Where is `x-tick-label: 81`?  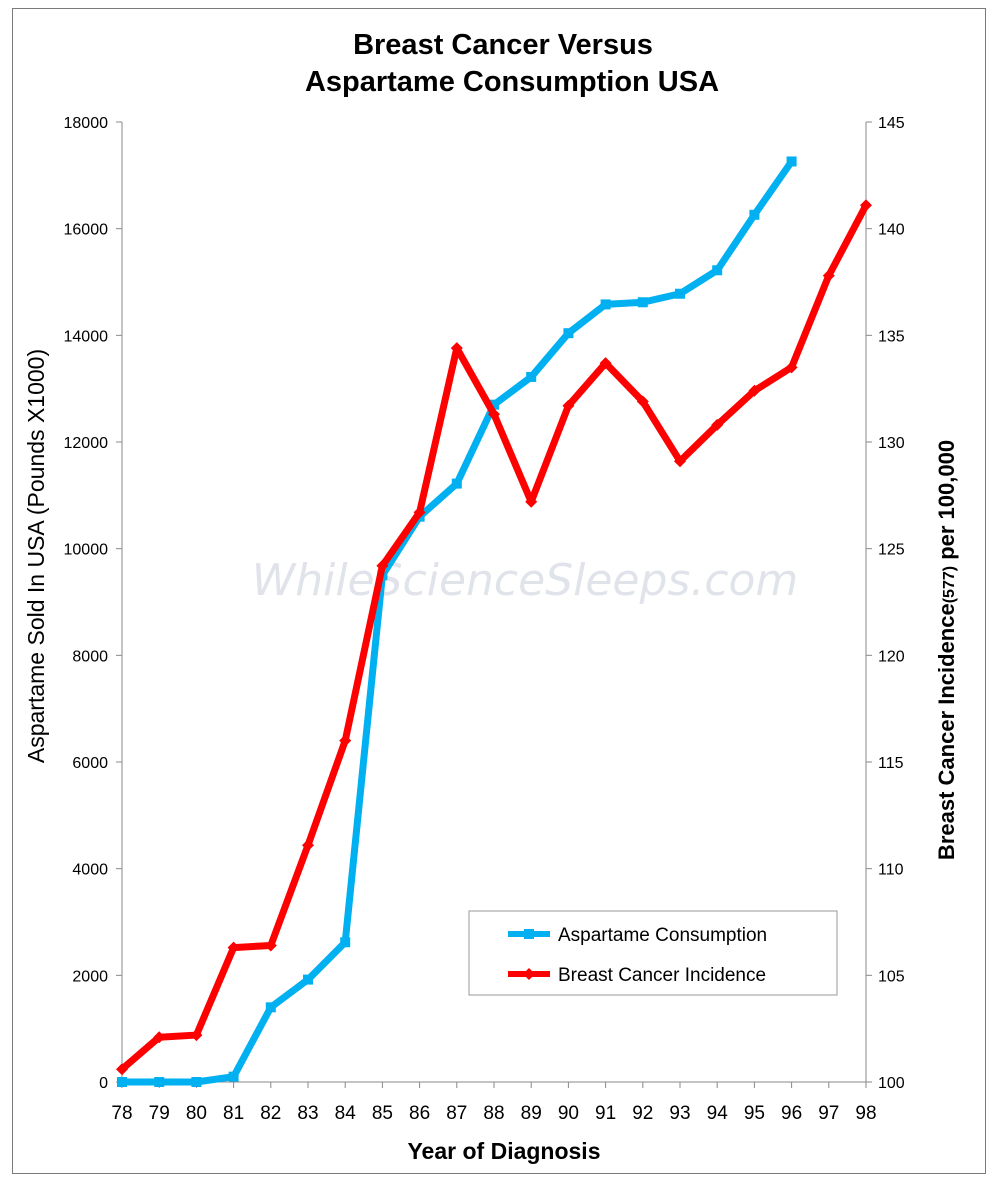
x-tick-label: 81 is located at coordinates (233, 1113).